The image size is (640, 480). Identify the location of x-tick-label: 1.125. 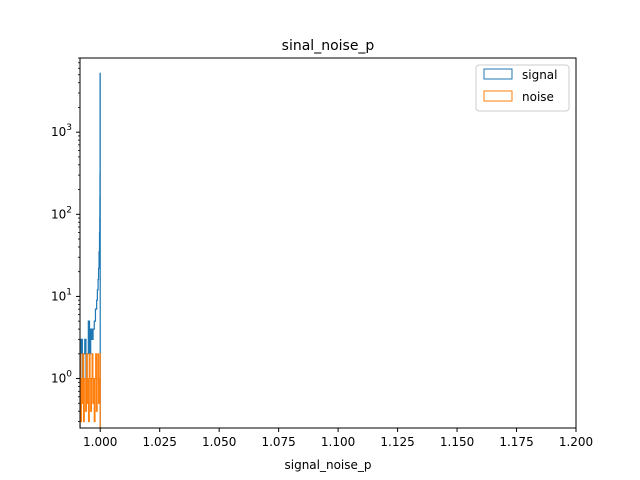
(397, 442).